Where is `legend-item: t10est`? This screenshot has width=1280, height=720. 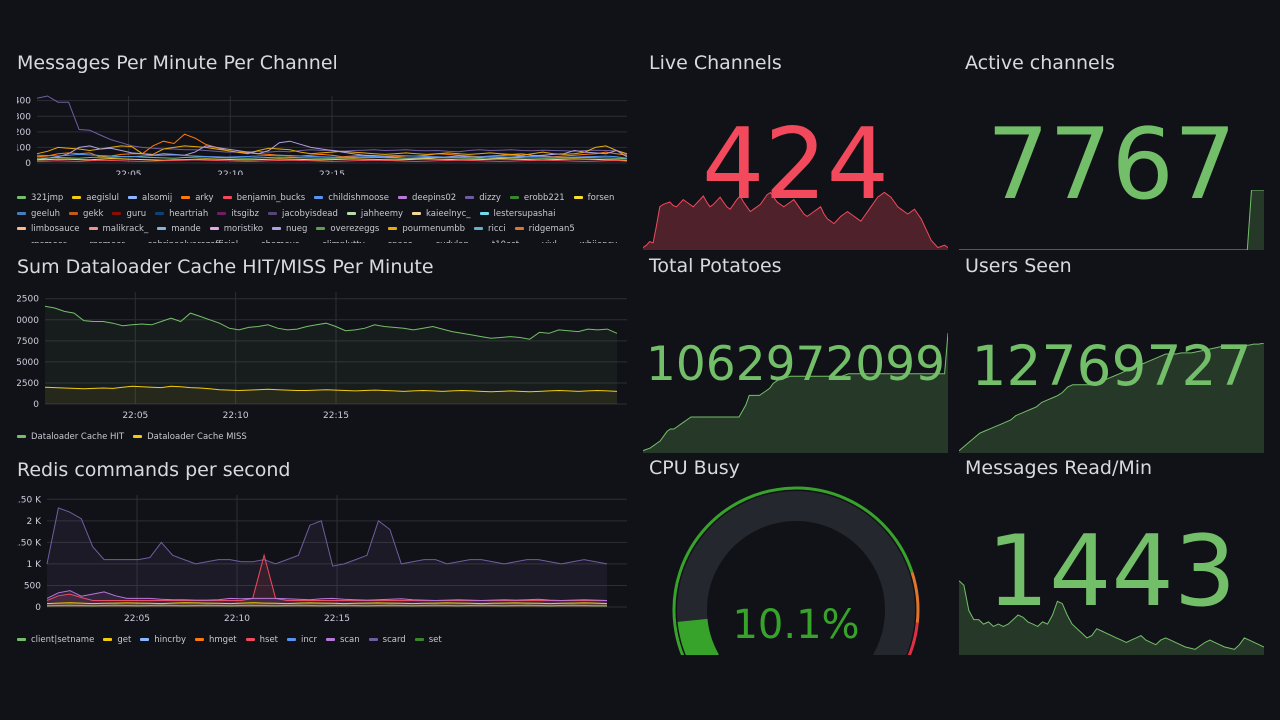 legend-item: t10est is located at coordinates (498, 241).